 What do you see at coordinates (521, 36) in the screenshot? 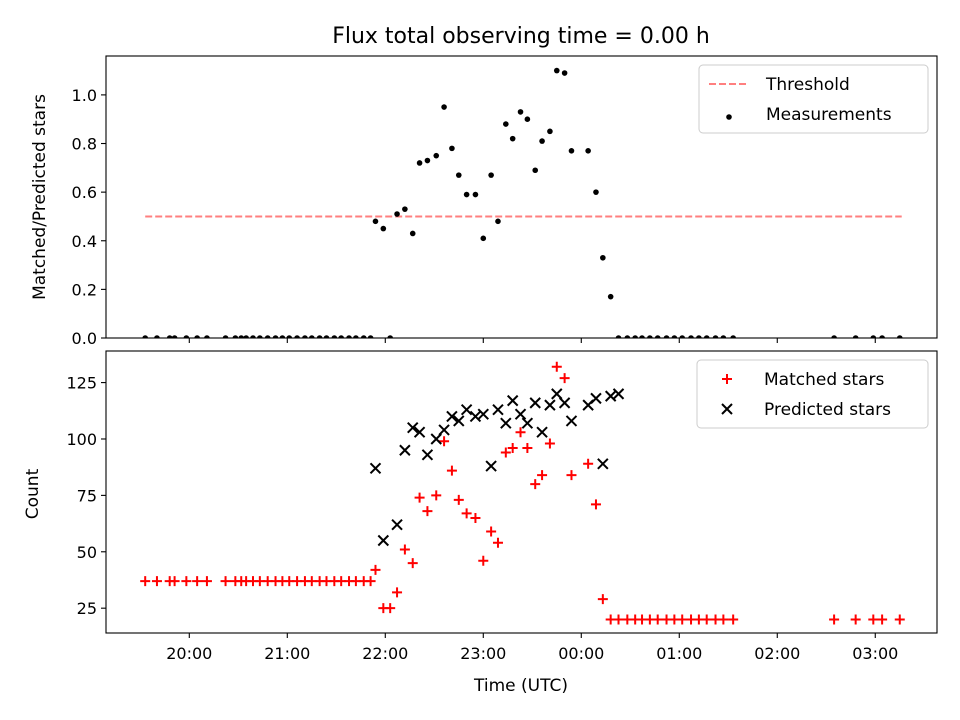
I see `chart-title: Flux total observing time = 0.00 h` at bounding box center [521, 36].